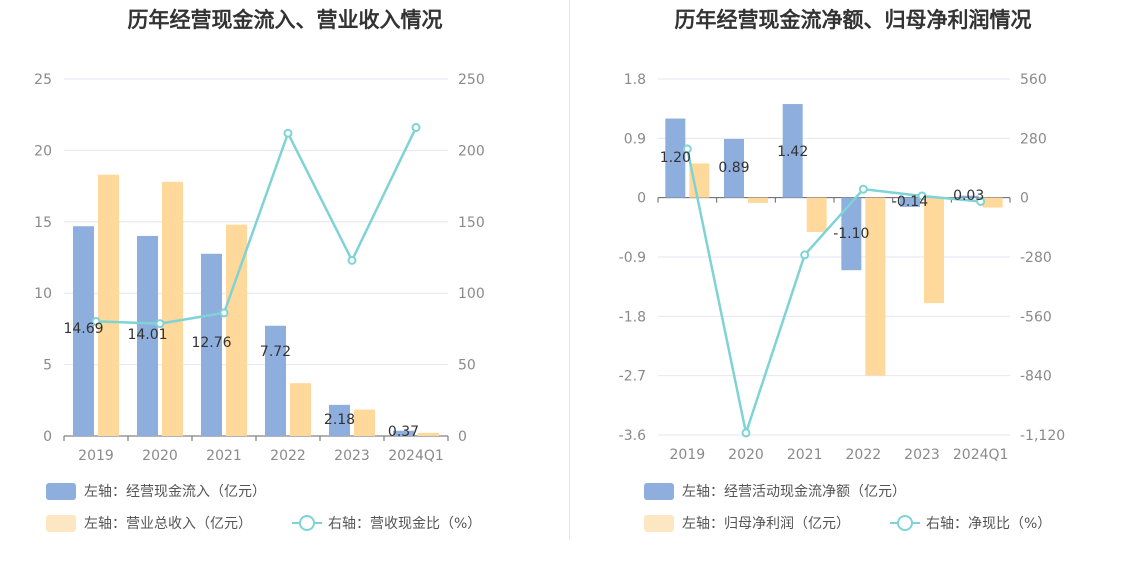 This screenshot has width=1134, height=582. Describe the element at coordinates (632, 317) in the screenshot. I see `y-left-tick-label: -1.8` at that location.